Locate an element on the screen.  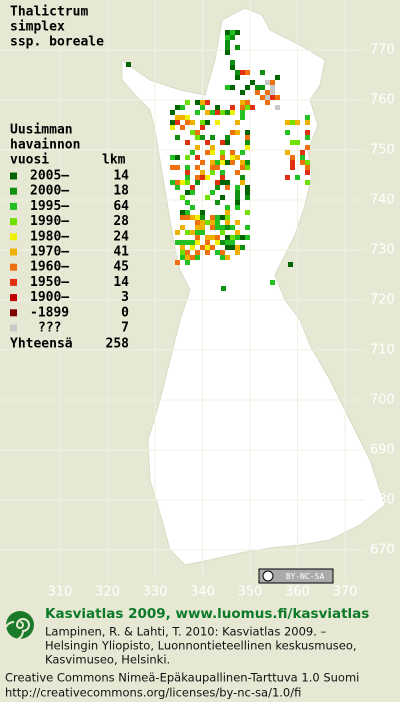
grid-label: 750 is located at coordinates (382, 150).